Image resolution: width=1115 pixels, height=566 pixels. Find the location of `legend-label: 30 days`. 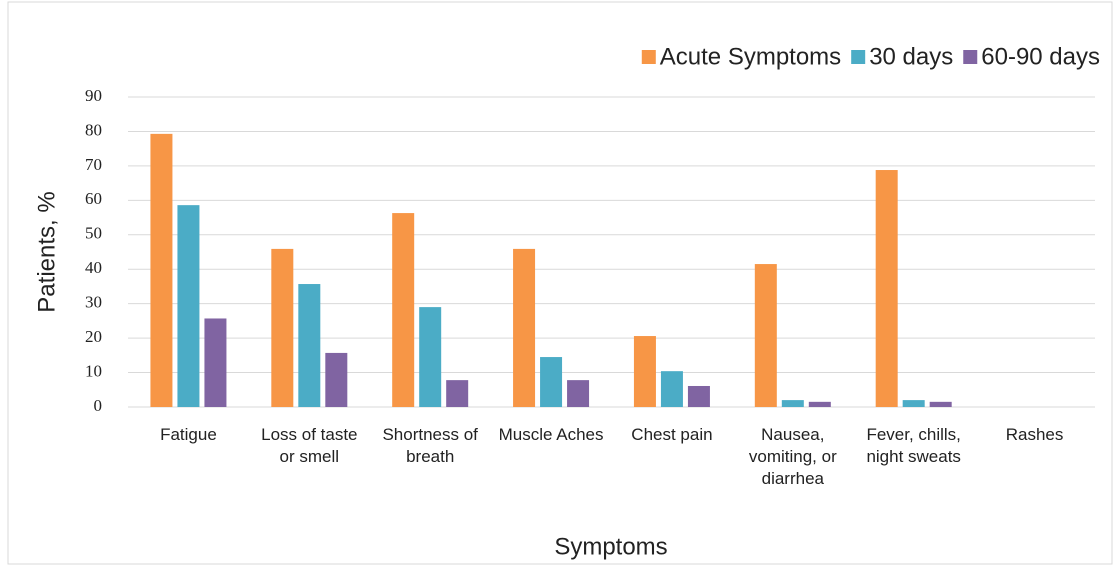

legend-label: 30 days is located at coordinates (911, 56).